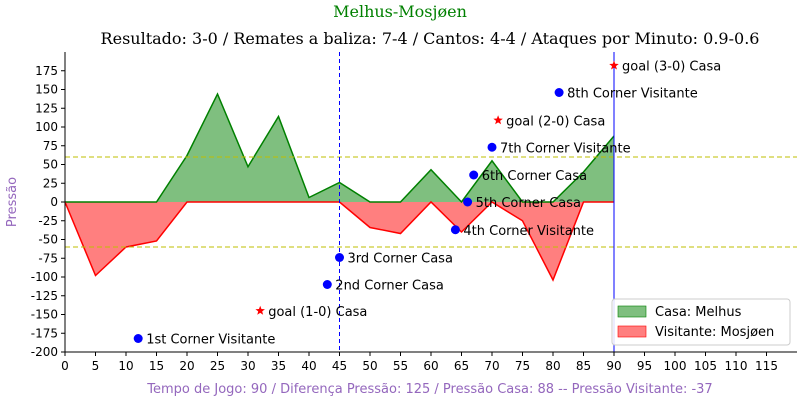 The image size is (800, 400). I want to click on x-tick-label: 45, so click(339, 366).